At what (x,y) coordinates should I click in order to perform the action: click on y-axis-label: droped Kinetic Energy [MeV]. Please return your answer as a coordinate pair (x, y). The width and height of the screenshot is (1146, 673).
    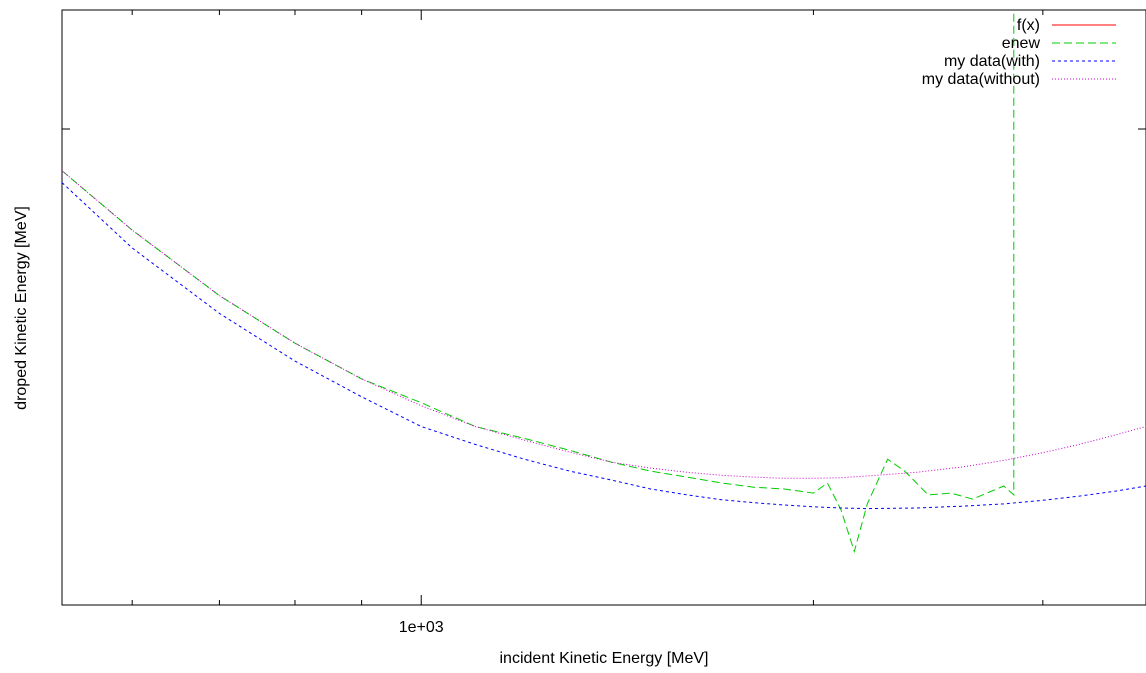
    Looking at the image, I should click on (21, 308).